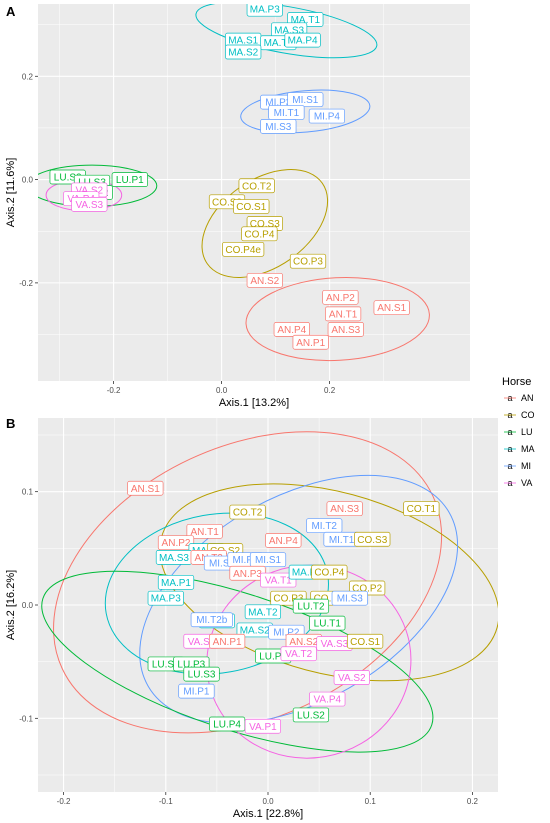 Image resolution: width=550 pixels, height=823 pixels. I want to click on label-text: AN.P4, so click(291, 330).